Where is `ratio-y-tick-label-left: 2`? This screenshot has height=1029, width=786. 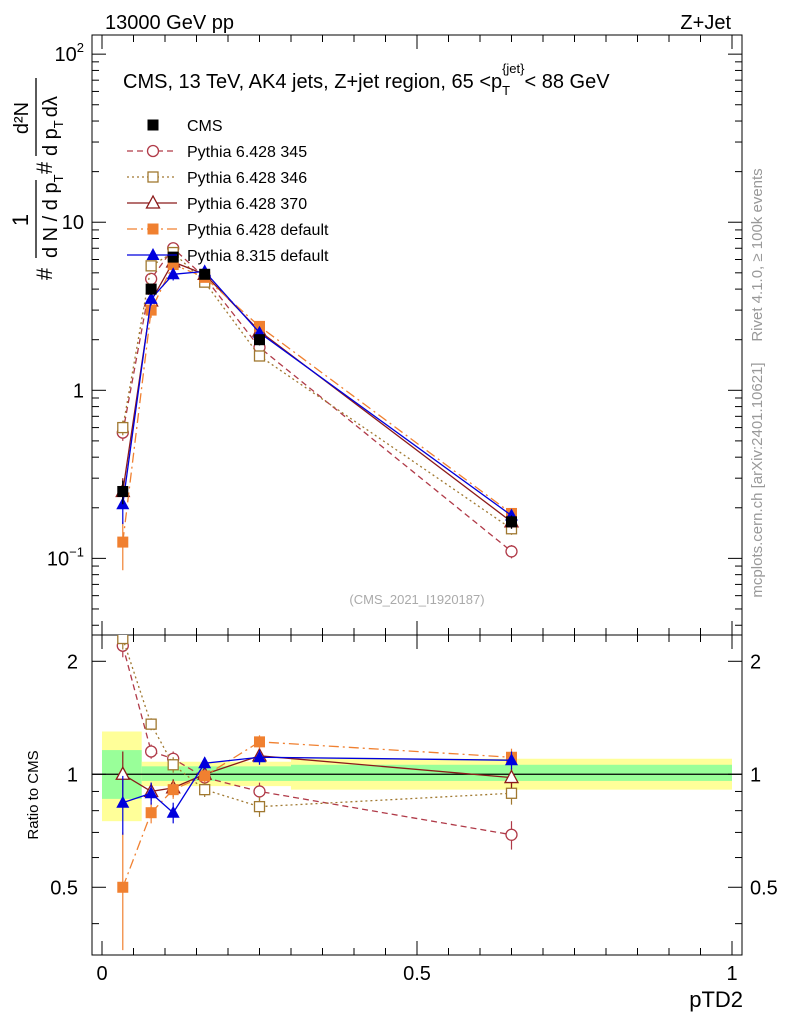 ratio-y-tick-label-left: 2 is located at coordinates (72, 662).